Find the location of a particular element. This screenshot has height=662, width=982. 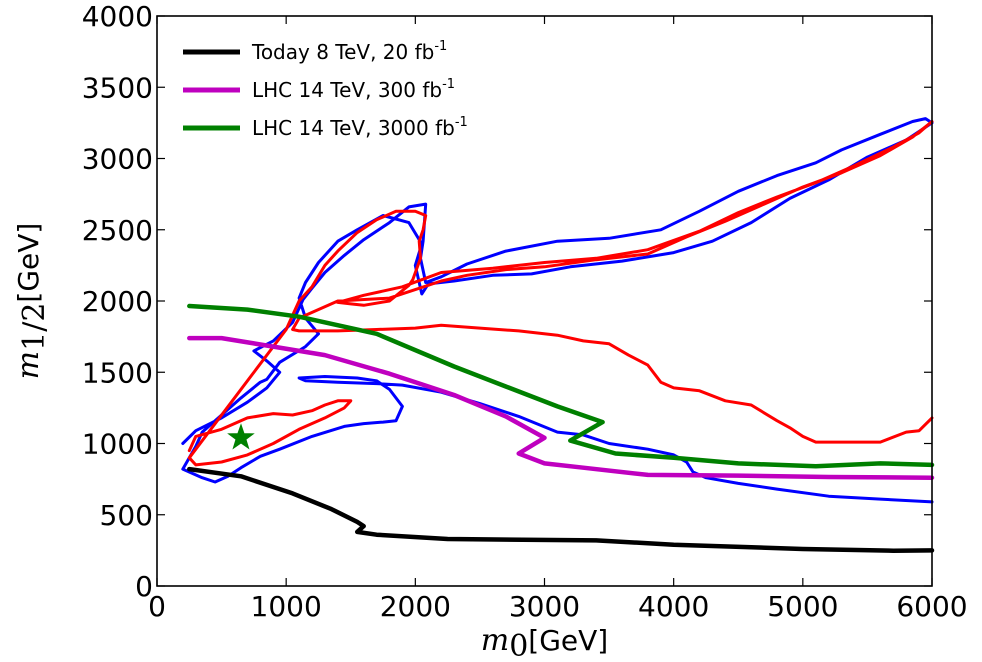

y-axis-symbol: m is located at coordinates (28, 365).